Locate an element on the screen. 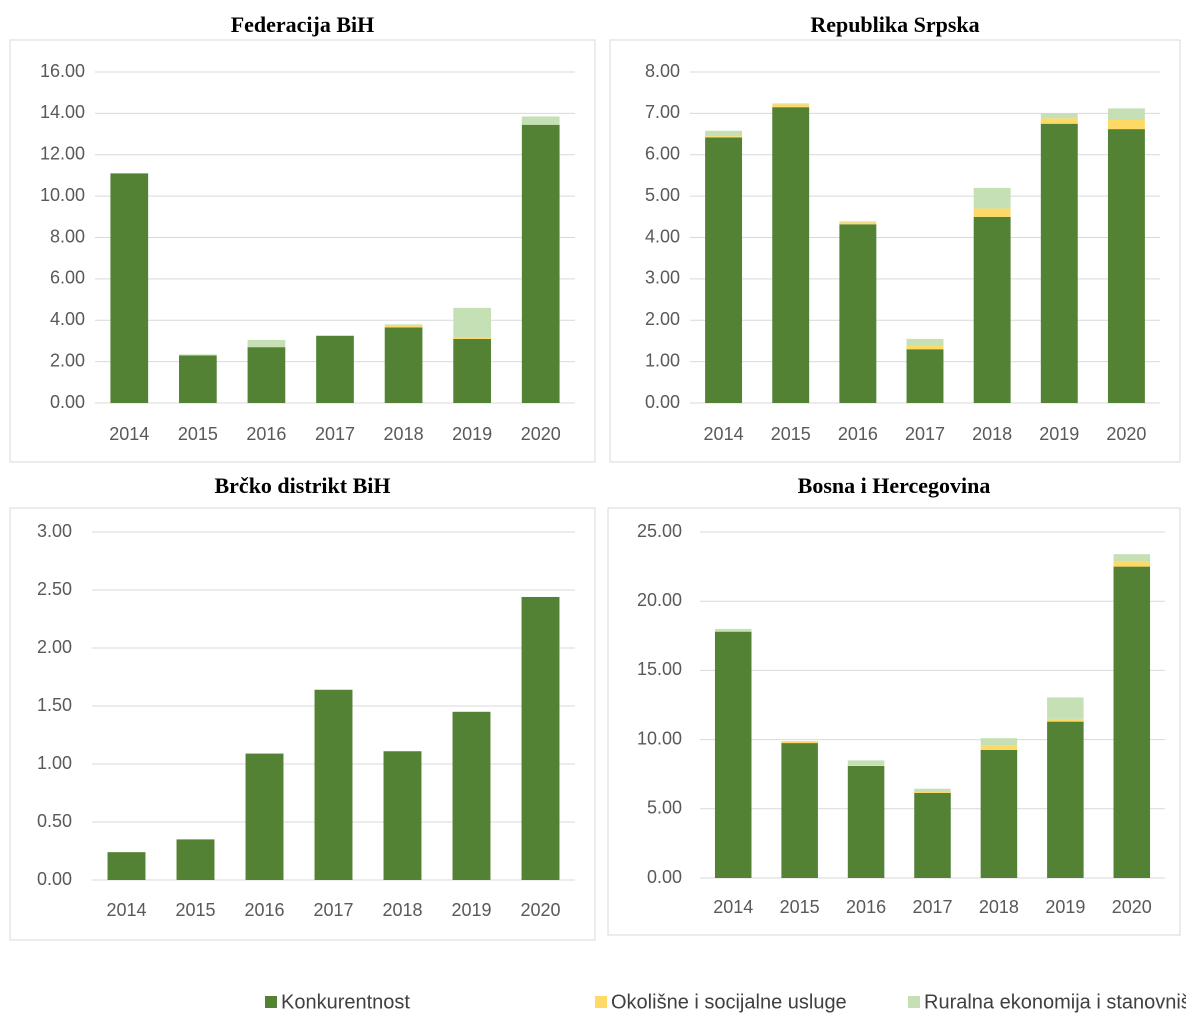 The width and height of the screenshot is (1186, 1015). legend-label: Konkurentnost is located at coordinates (345, 1002).